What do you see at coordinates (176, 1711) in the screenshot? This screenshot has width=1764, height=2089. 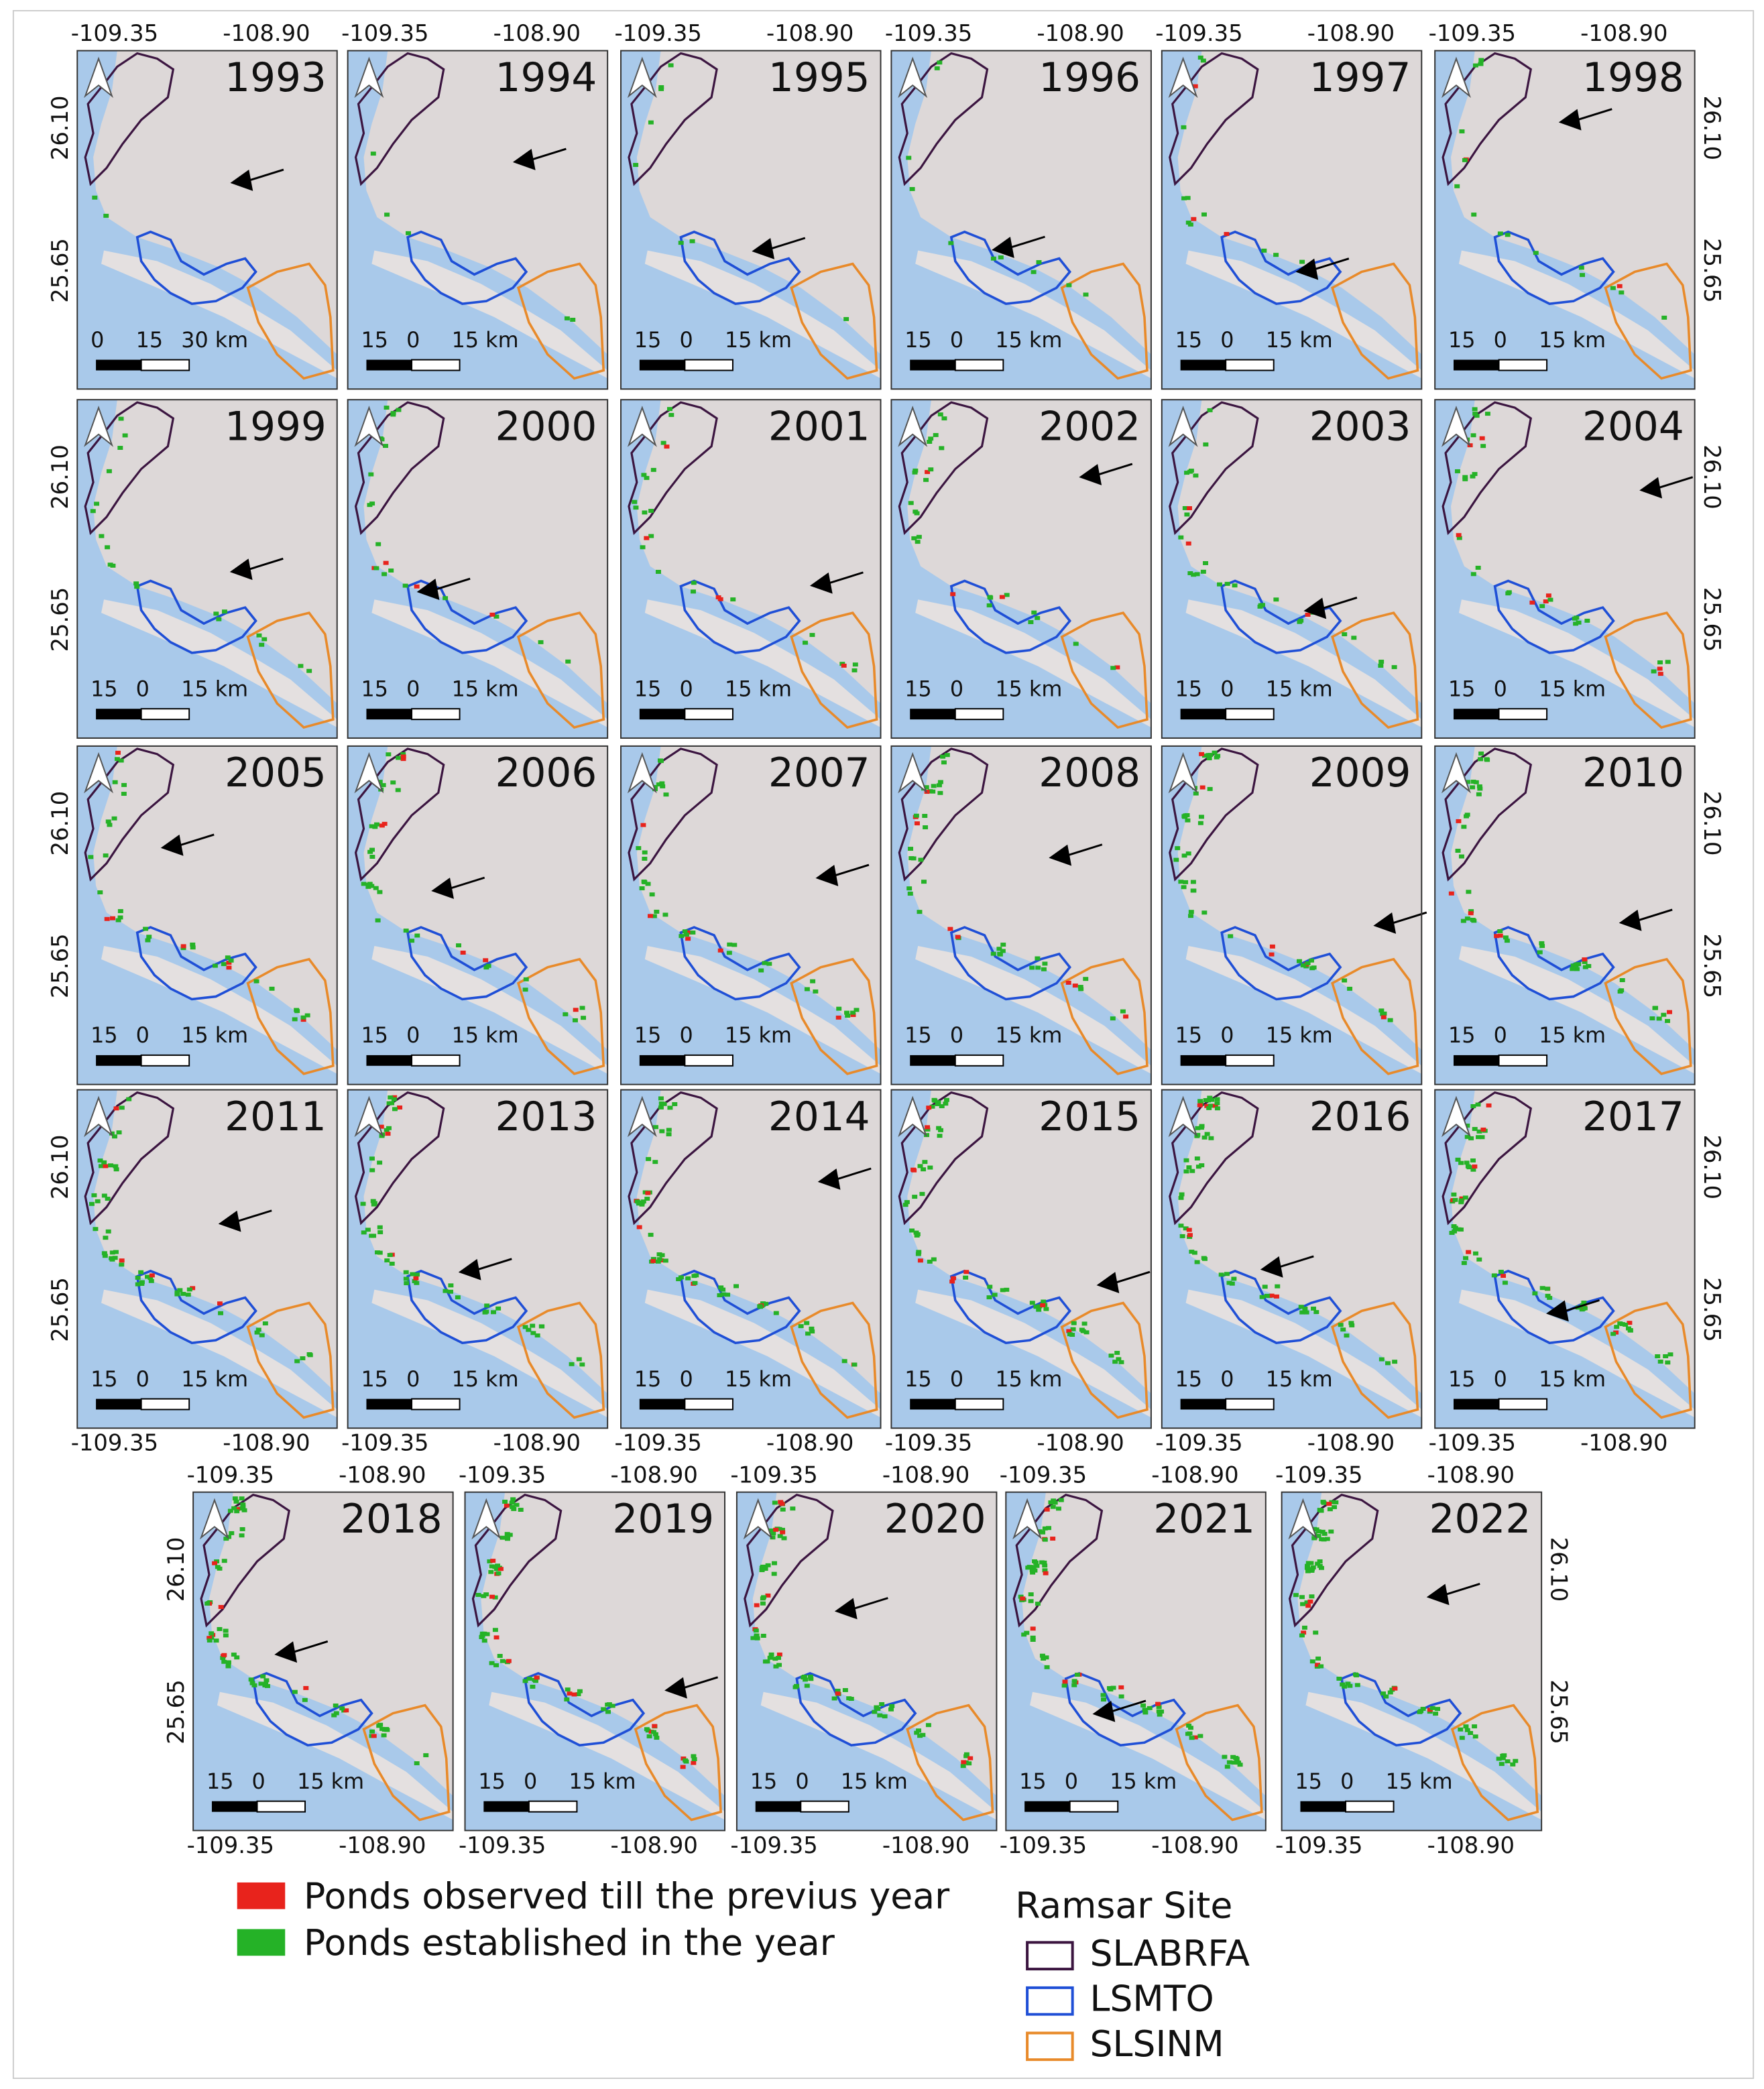 I see `latitude-label: 25.65` at bounding box center [176, 1711].